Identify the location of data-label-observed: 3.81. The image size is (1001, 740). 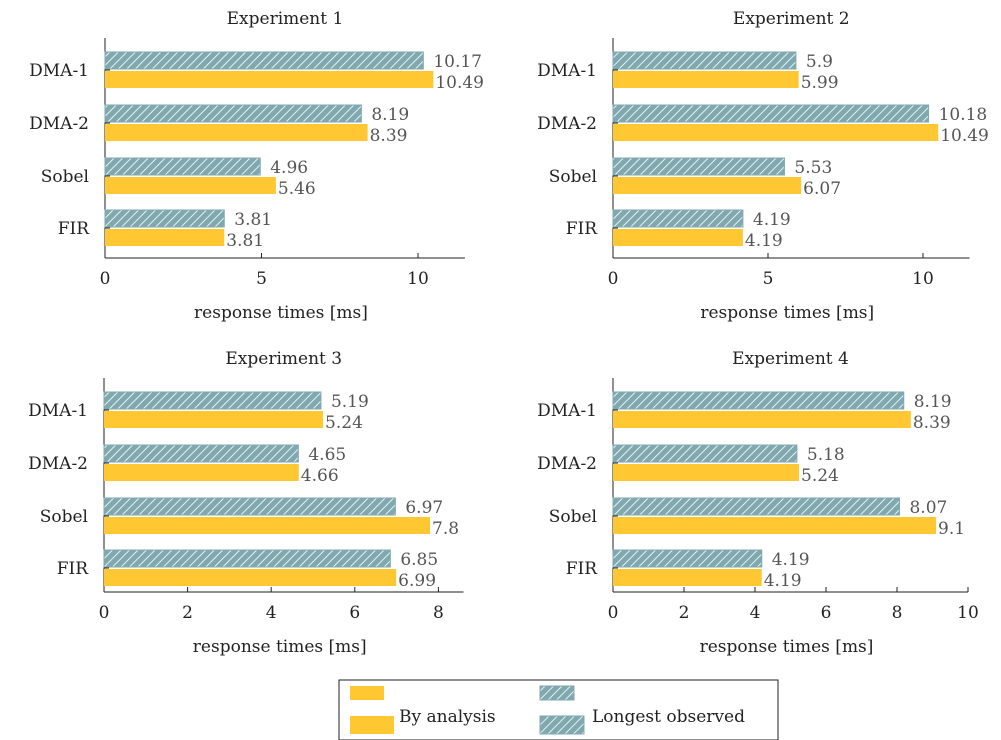
(253, 220).